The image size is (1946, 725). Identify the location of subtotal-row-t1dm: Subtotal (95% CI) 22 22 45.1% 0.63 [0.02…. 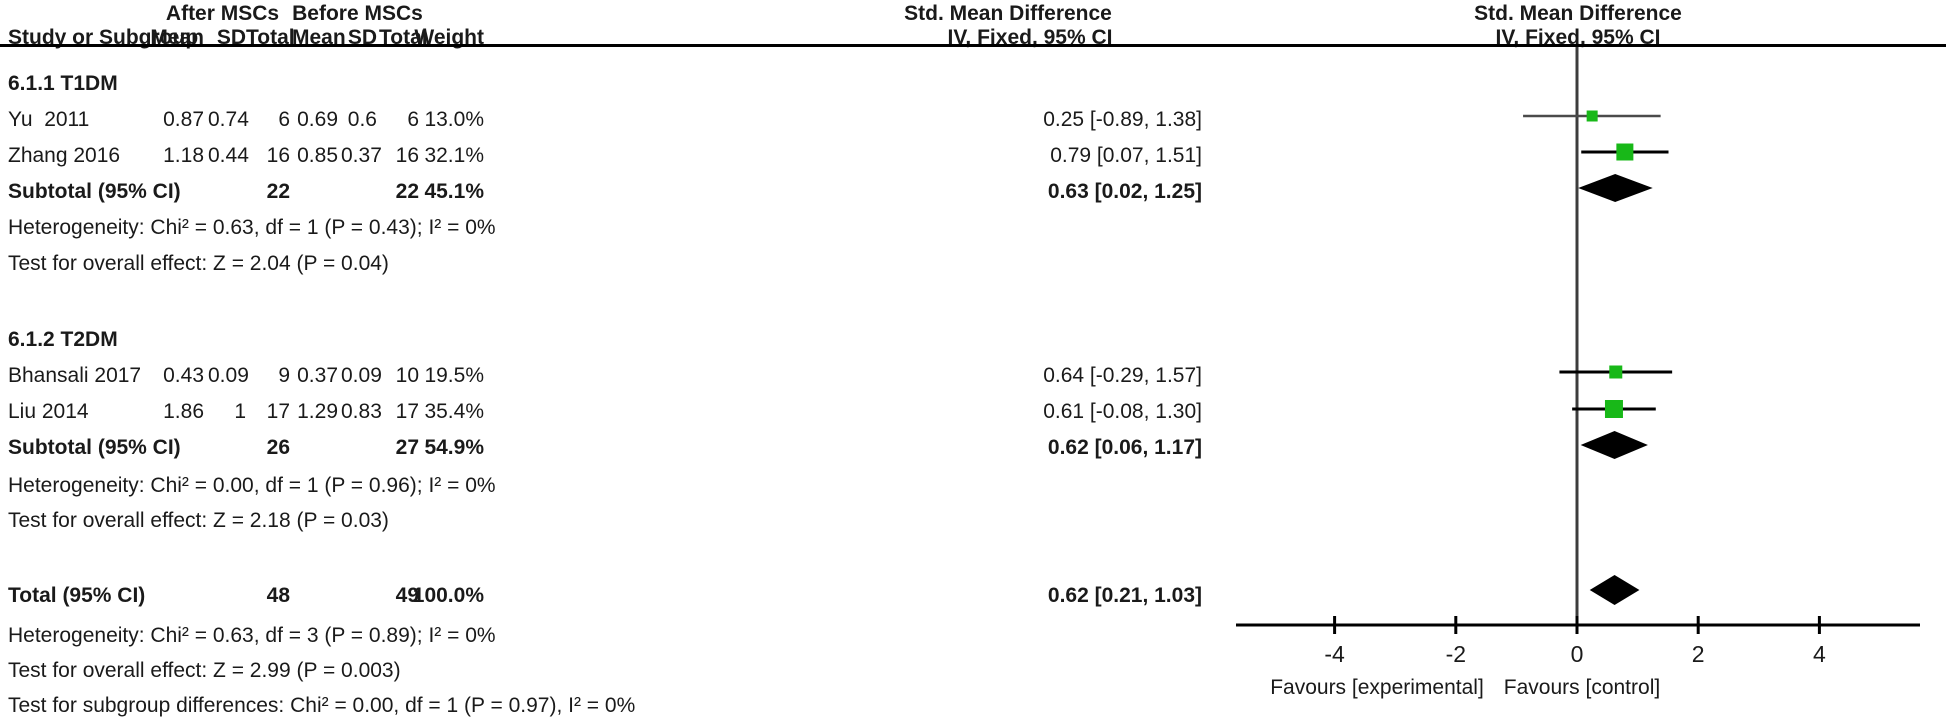
(973, 193).